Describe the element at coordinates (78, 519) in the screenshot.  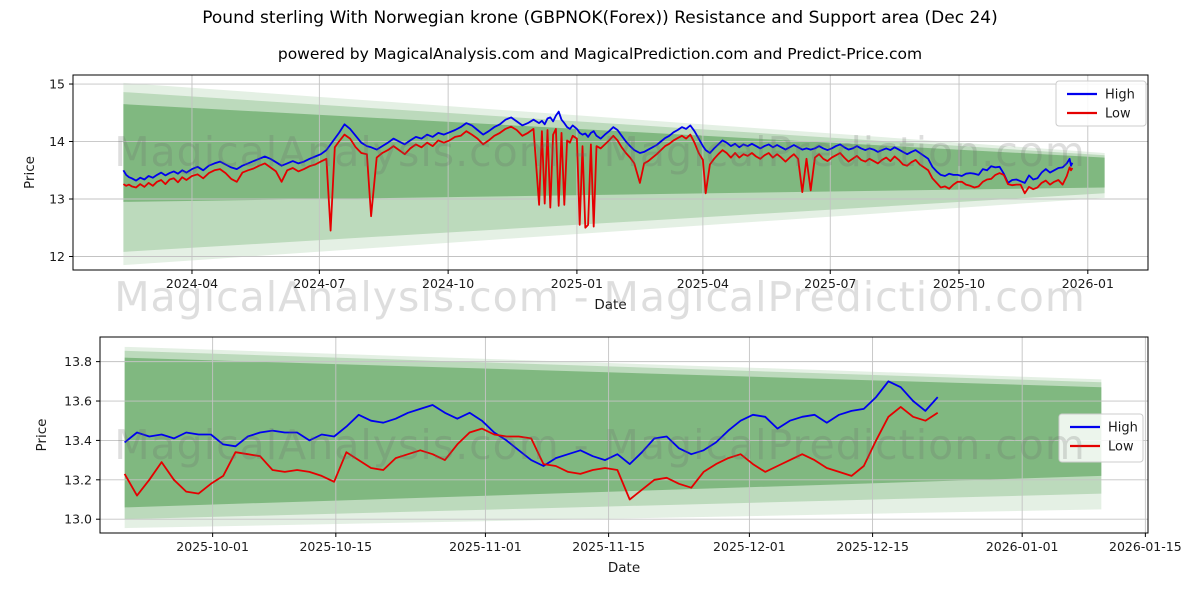
I see `y-tick-label: 13.0` at that location.